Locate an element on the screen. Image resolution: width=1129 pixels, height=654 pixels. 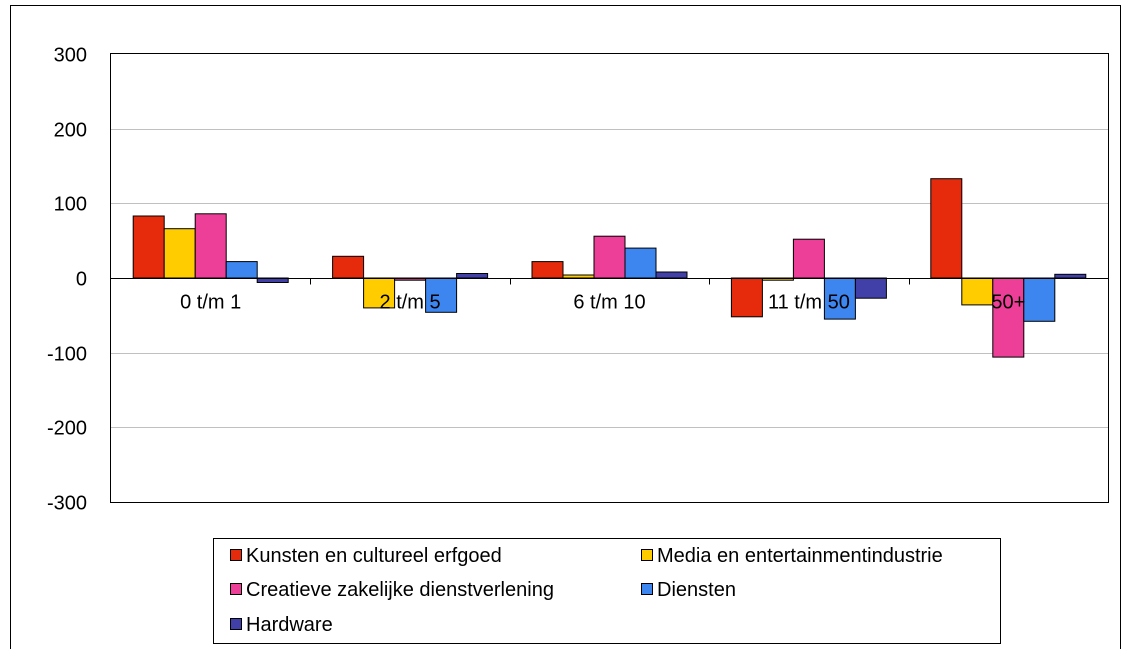
legend-box is located at coordinates (607, 591).